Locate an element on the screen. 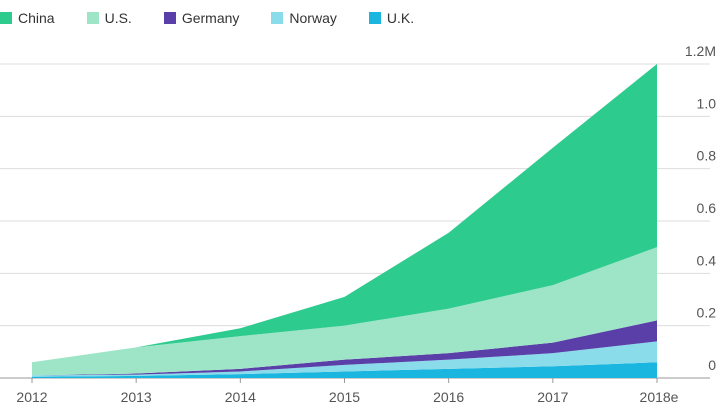 The image size is (728, 410). legend-item-u-s: U.S. is located at coordinates (109, 18).